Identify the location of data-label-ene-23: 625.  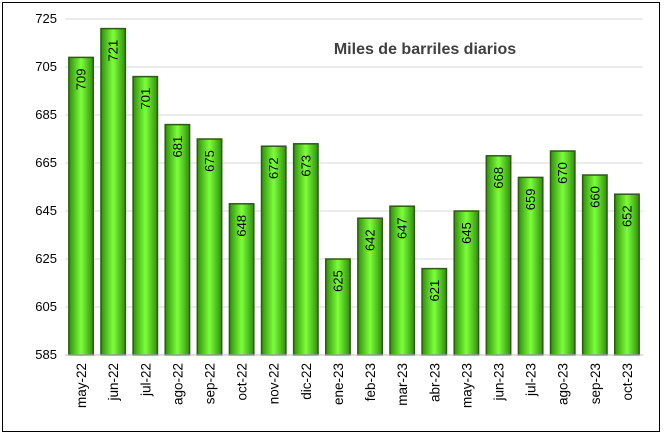
(337, 281).